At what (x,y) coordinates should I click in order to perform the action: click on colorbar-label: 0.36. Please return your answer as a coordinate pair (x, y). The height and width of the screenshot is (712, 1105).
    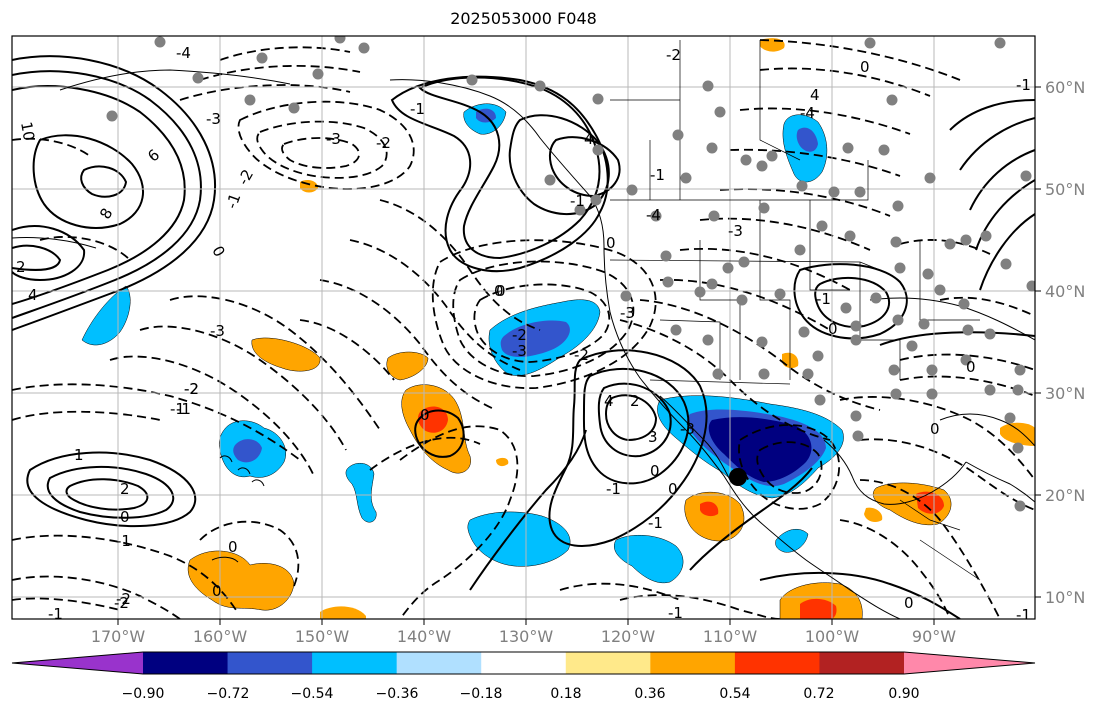
    Looking at the image, I should click on (649, 694).